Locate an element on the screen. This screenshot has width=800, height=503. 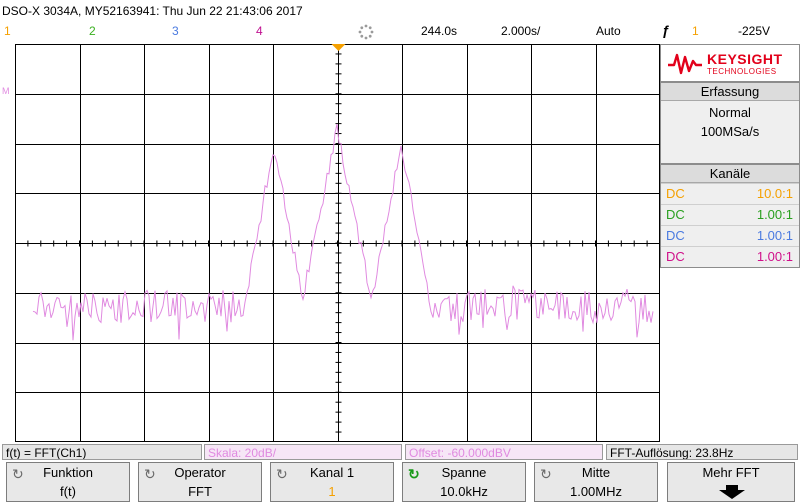
softkey-value: FFT is located at coordinates (200, 491).